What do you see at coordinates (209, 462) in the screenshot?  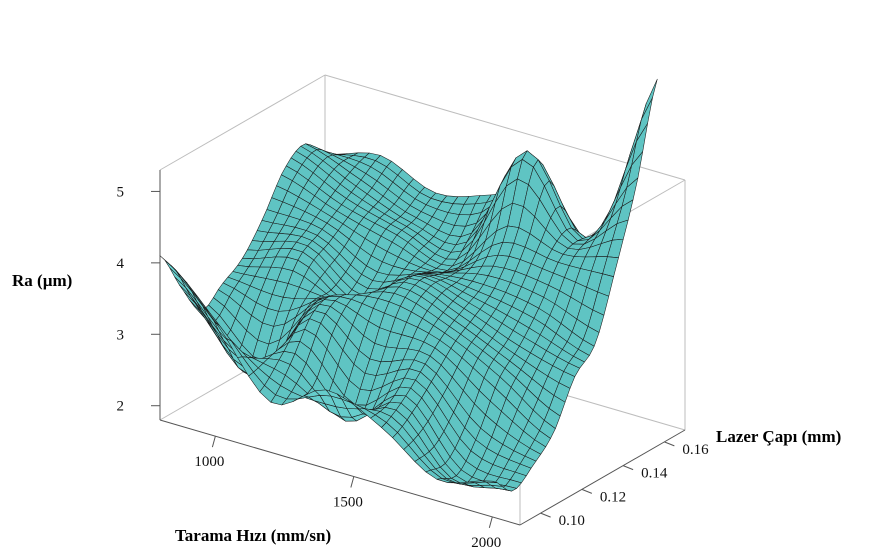 I see `x-tick-label: 1000` at bounding box center [209, 462].